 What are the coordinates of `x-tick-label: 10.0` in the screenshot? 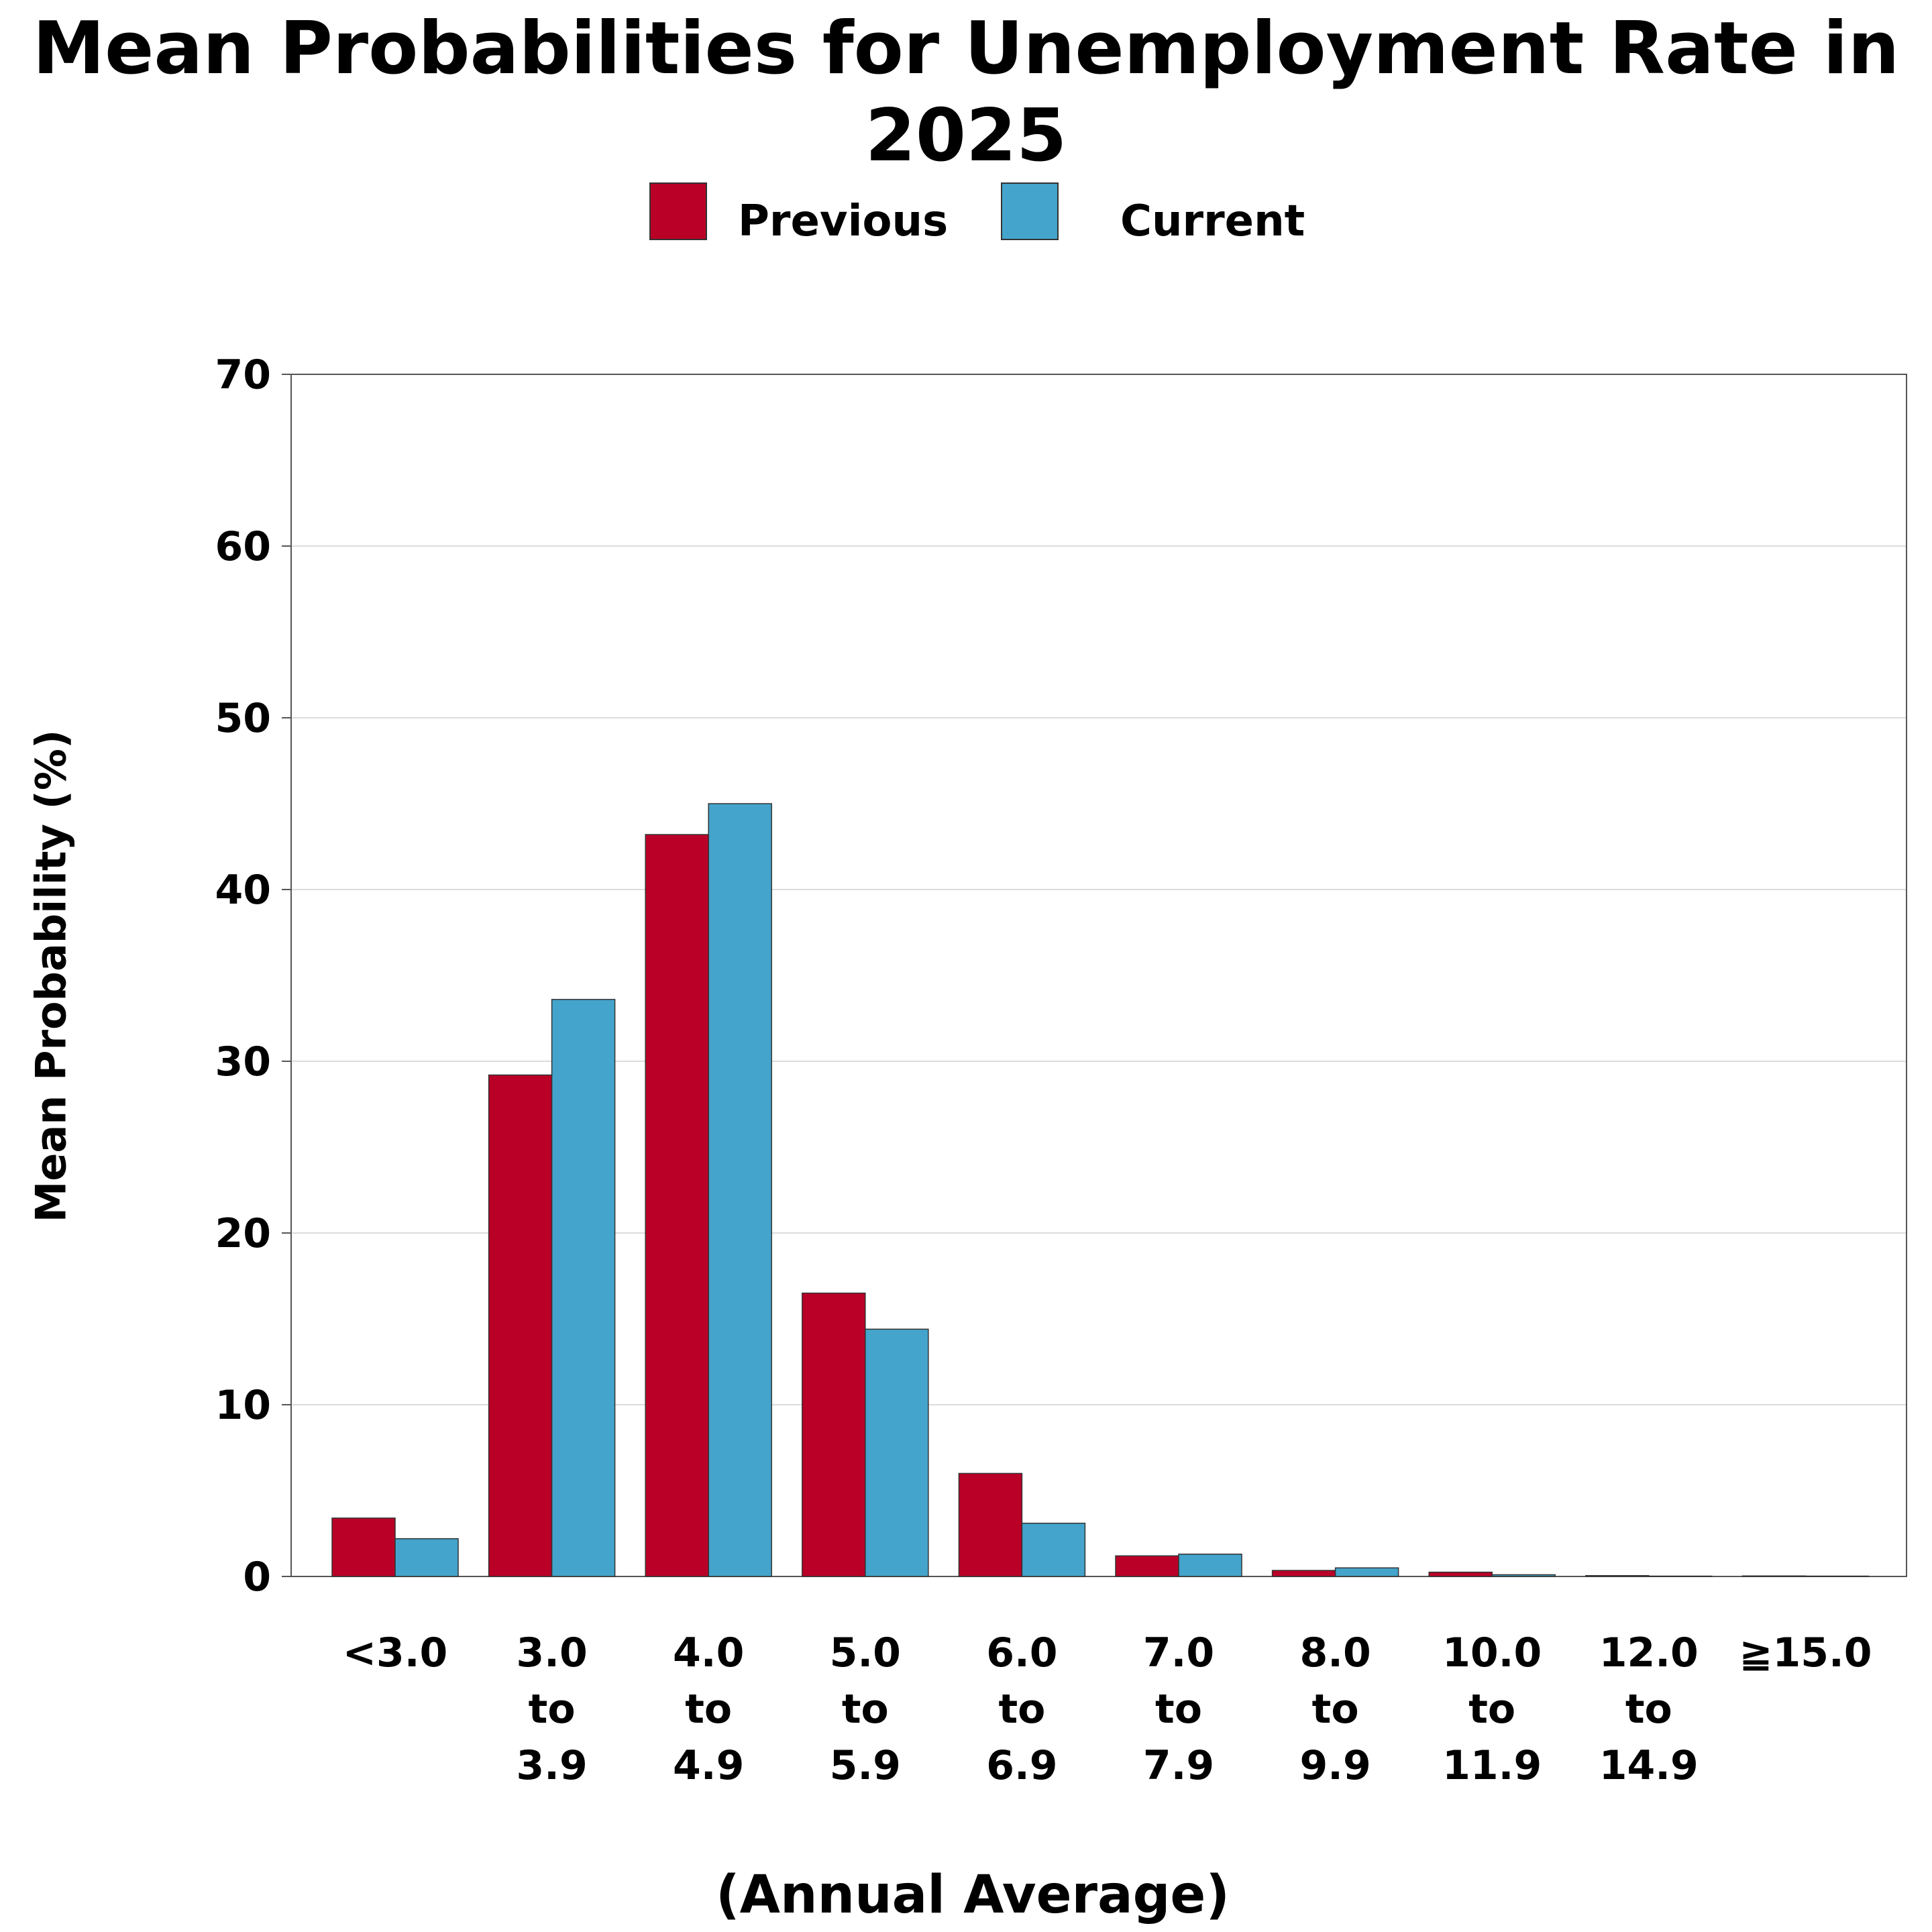 It's located at (1492, 1652).